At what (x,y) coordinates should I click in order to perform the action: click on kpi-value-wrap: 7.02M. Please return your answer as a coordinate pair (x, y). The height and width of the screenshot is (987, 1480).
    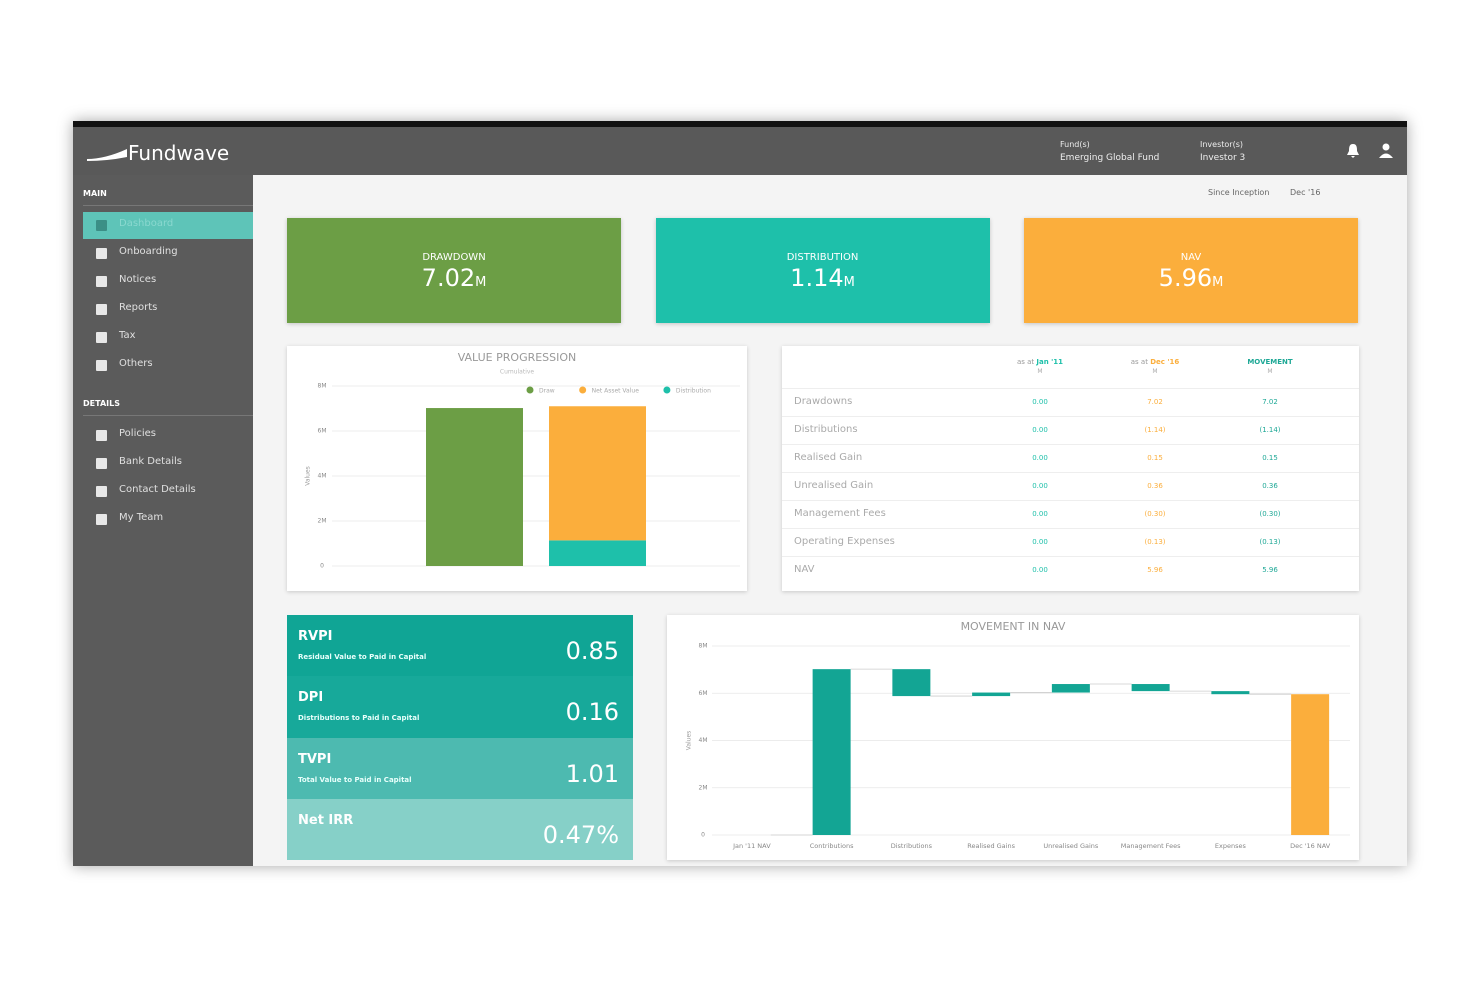
    Looking at the image, I should click on (454, 278).